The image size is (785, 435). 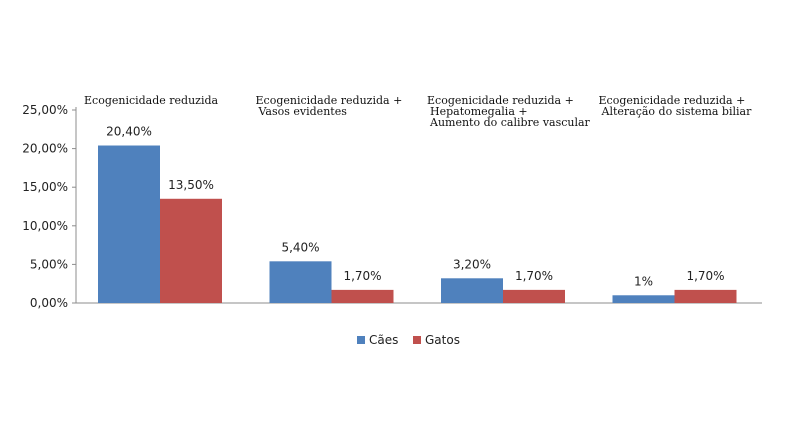 I want to click on category-label: Ecogenicidade reduzida, so click(x=151, y=100).